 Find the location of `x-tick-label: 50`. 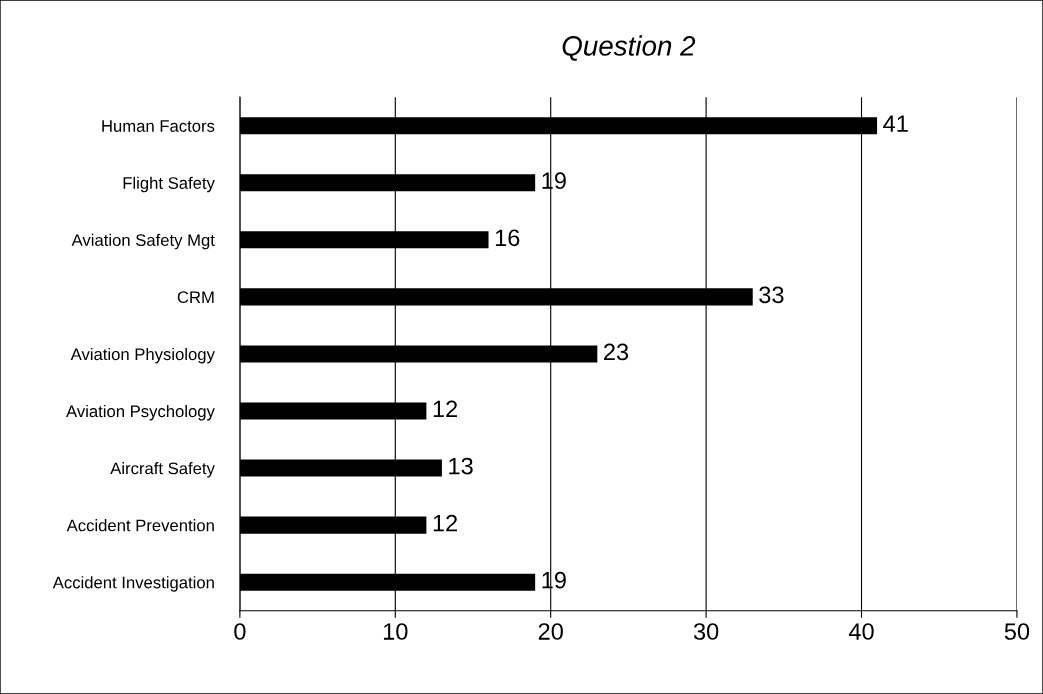

x-tick-label: 50 is located at coordinates (1017, 631).